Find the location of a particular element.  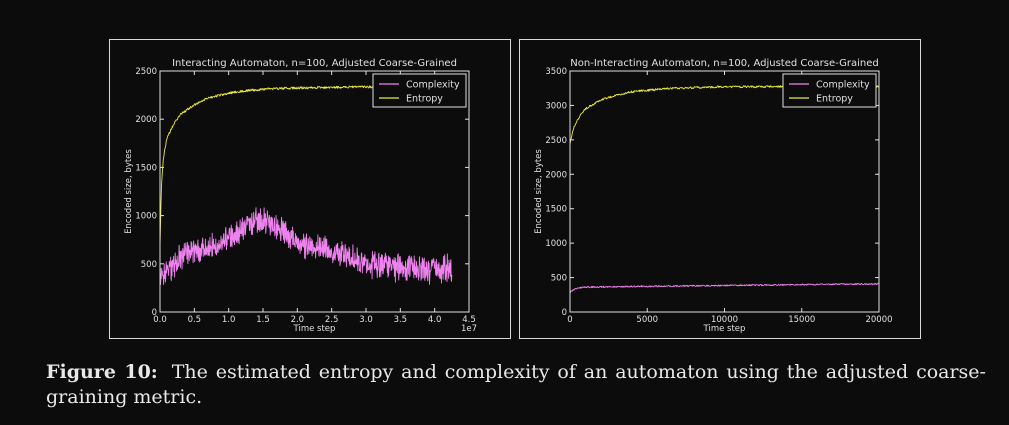

x-offset-label: 1e7 is located at coordinates (469, 329).